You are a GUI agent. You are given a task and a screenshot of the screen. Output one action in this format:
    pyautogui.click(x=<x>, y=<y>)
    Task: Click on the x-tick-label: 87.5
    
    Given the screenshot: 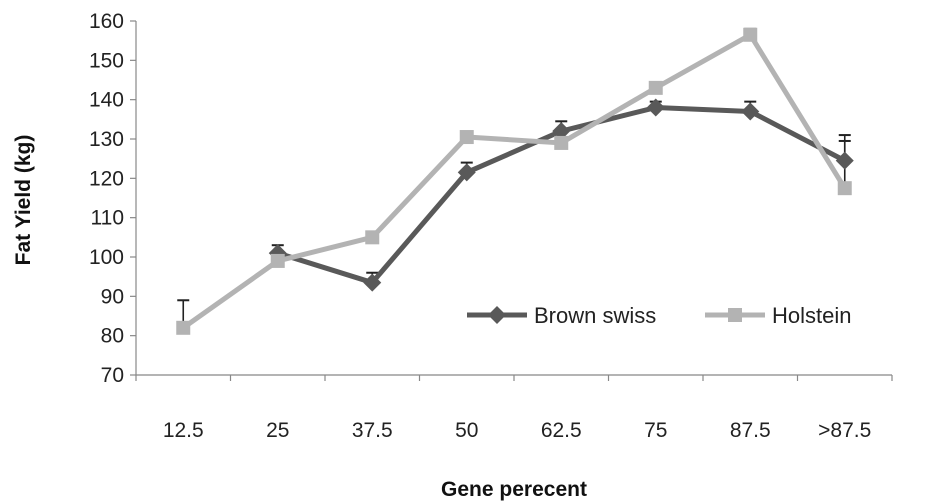 What is the action you would take?
    pyautogui.click(x=750, y=430)
    